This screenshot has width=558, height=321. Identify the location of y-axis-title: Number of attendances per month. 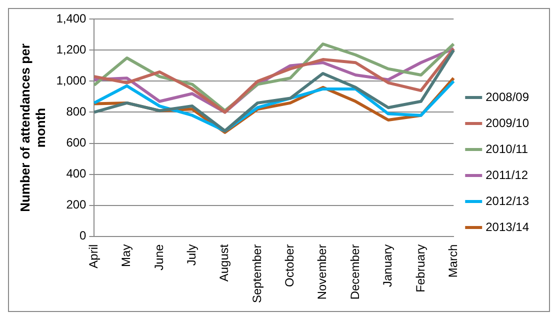
(32, 128).